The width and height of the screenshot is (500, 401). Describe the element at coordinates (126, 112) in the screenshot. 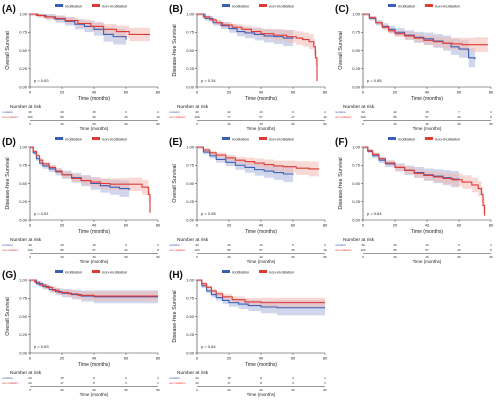

I see `risk-value: 6` at that location.